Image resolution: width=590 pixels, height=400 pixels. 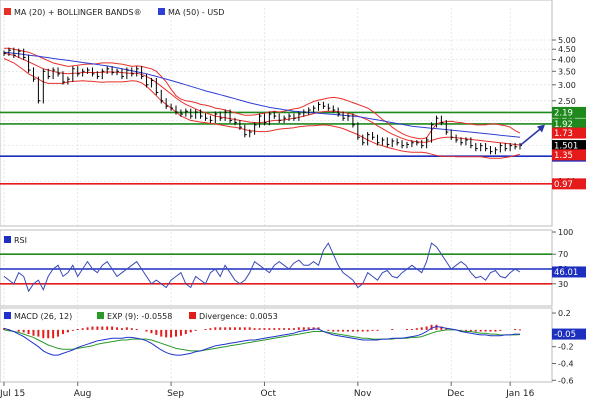 What do you see at coordinates (567, 60) in the screenshot?
I see `price-axis-label: 4.00` at bounding box center [567, 60].